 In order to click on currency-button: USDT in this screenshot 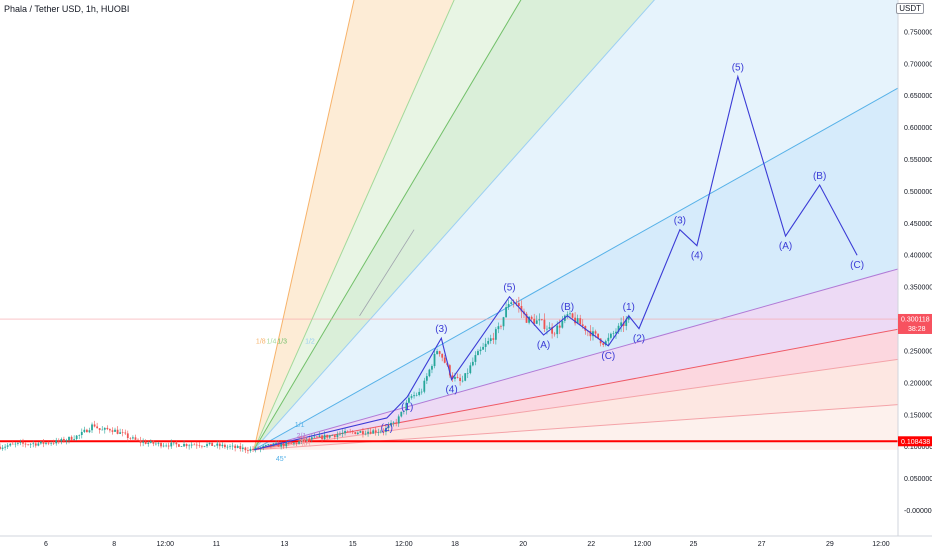, I will do `click(910, 8)`.